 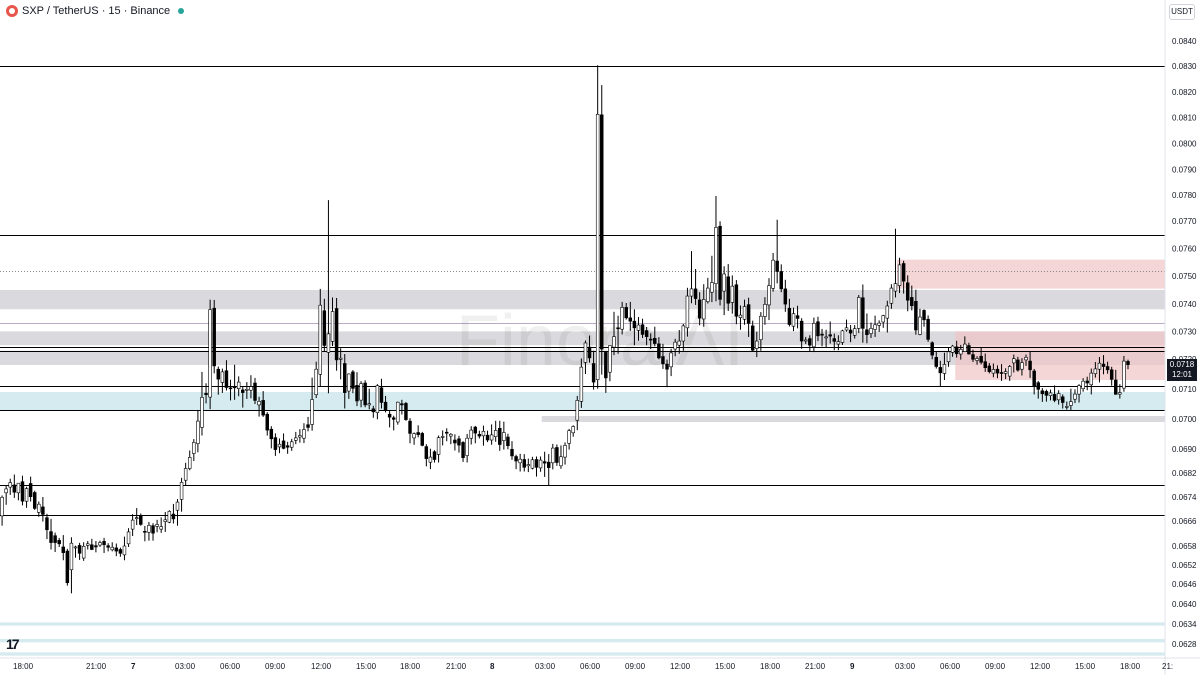 What do you see at coordinates (1182, 370) in the screenshot?
I see `current-price-tag: 0.0718 12:01` at bounding box center [1182, 370].